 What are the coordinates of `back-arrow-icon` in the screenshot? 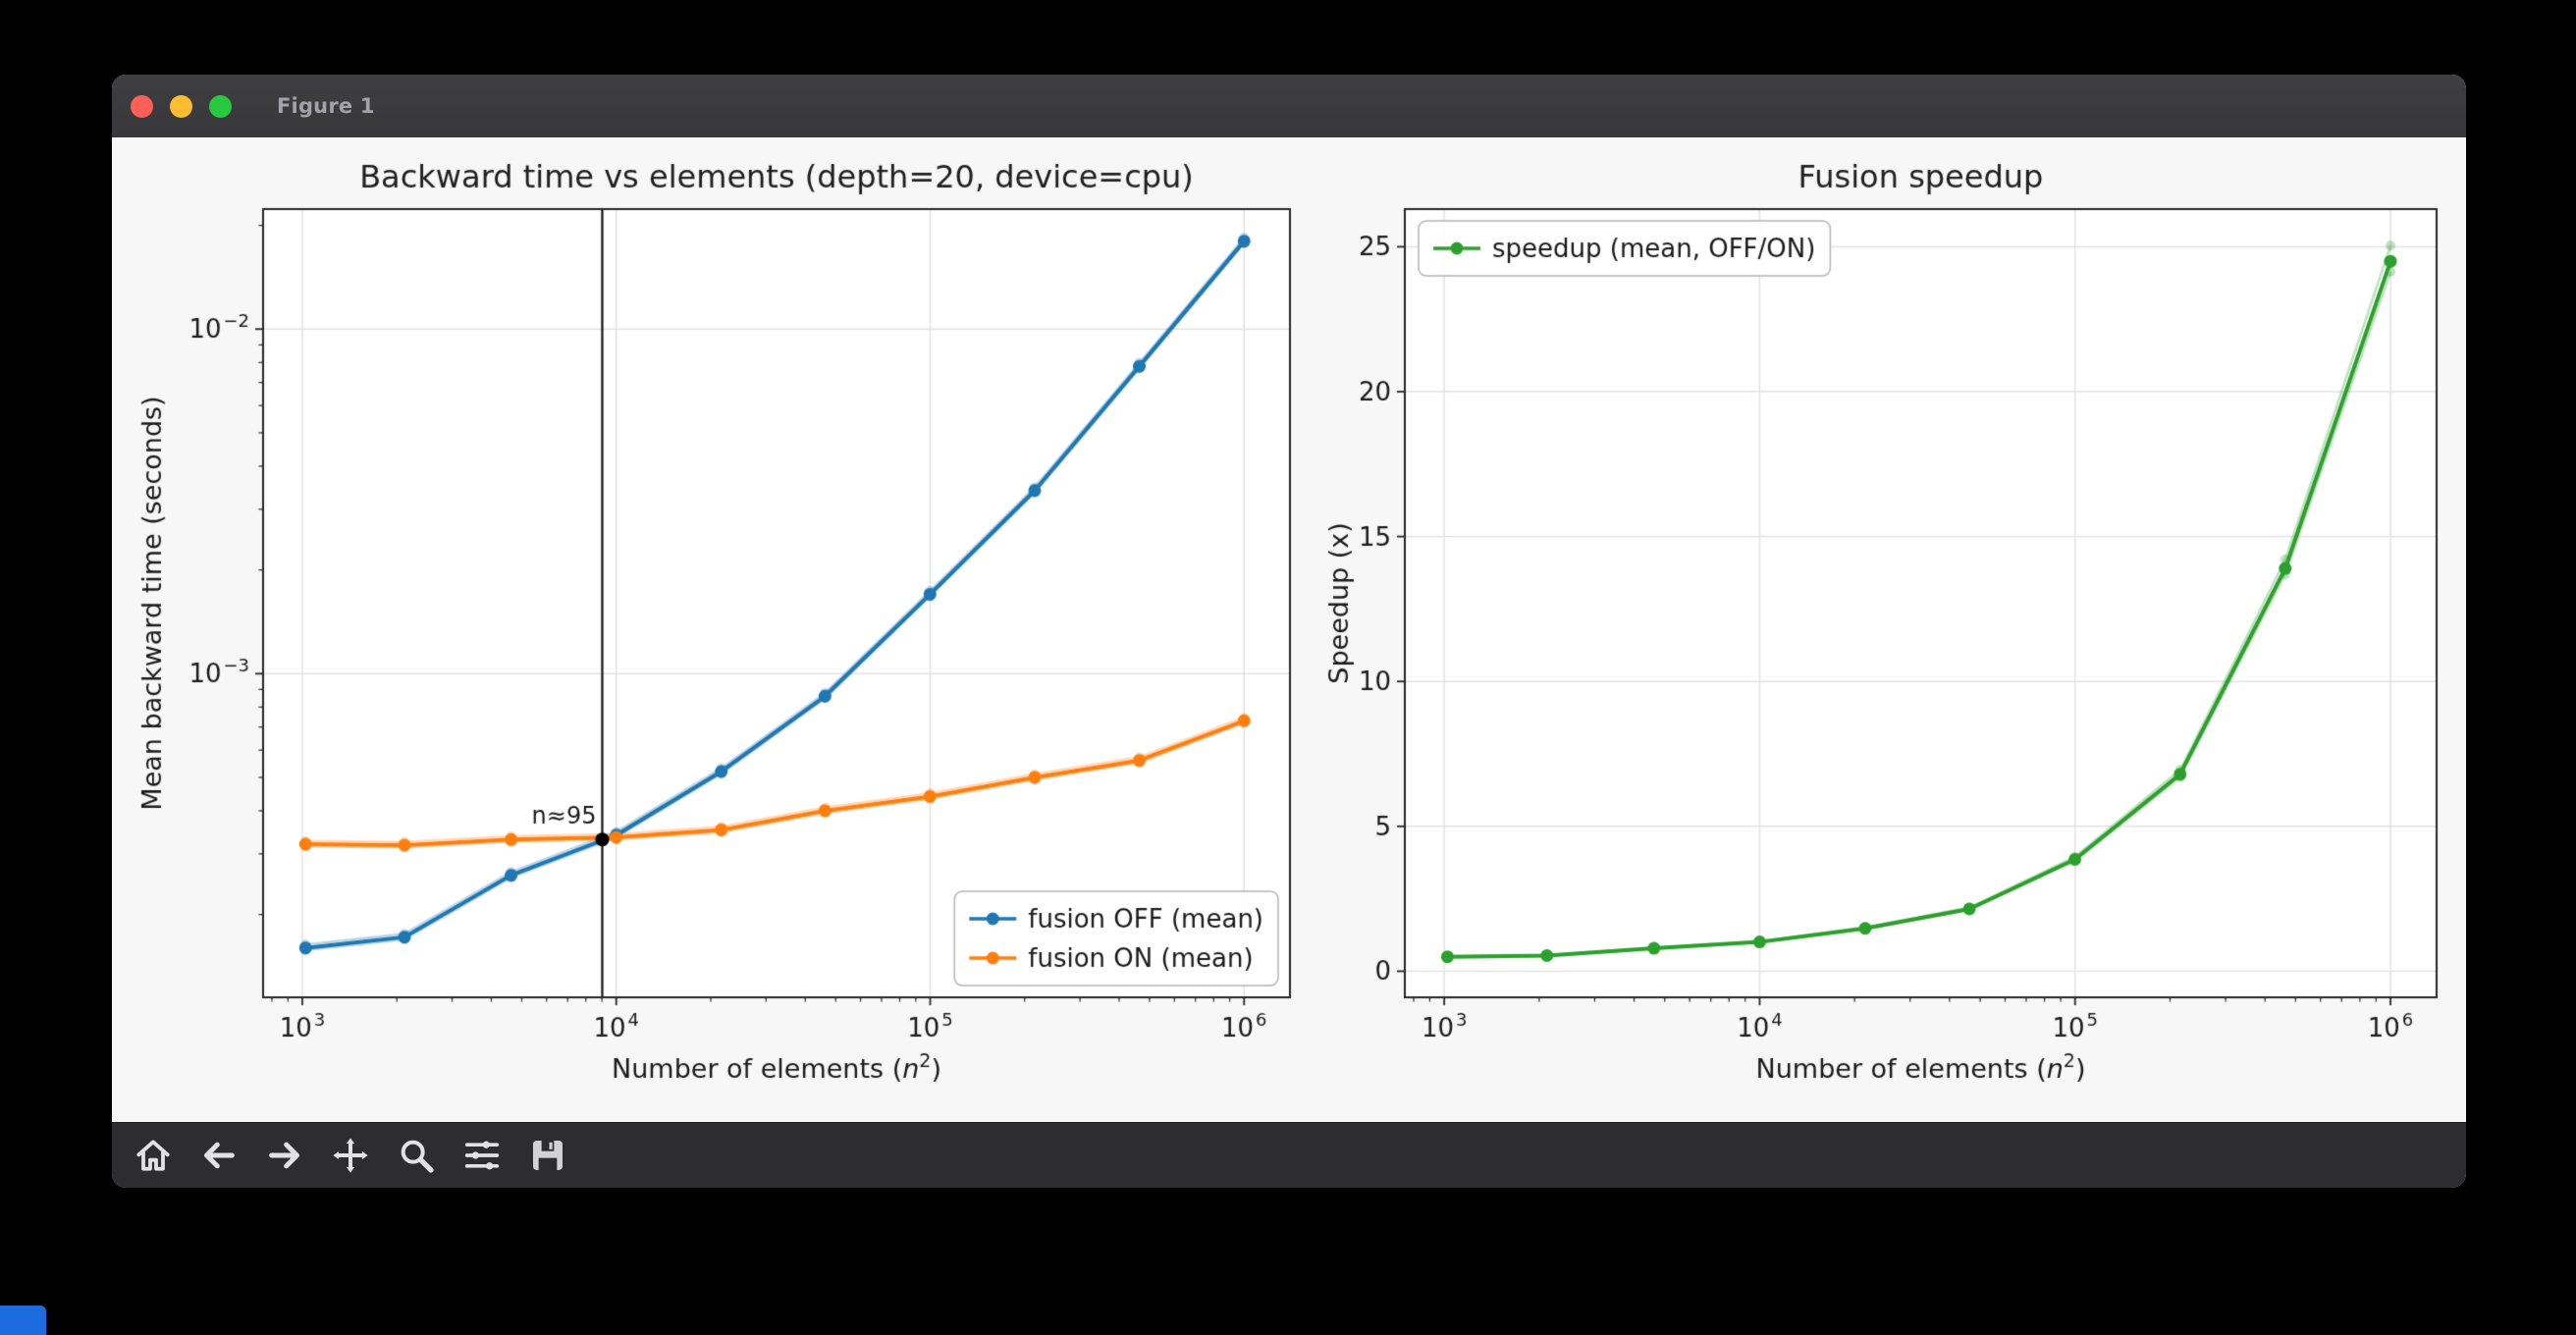 It's located at (219, 1155).